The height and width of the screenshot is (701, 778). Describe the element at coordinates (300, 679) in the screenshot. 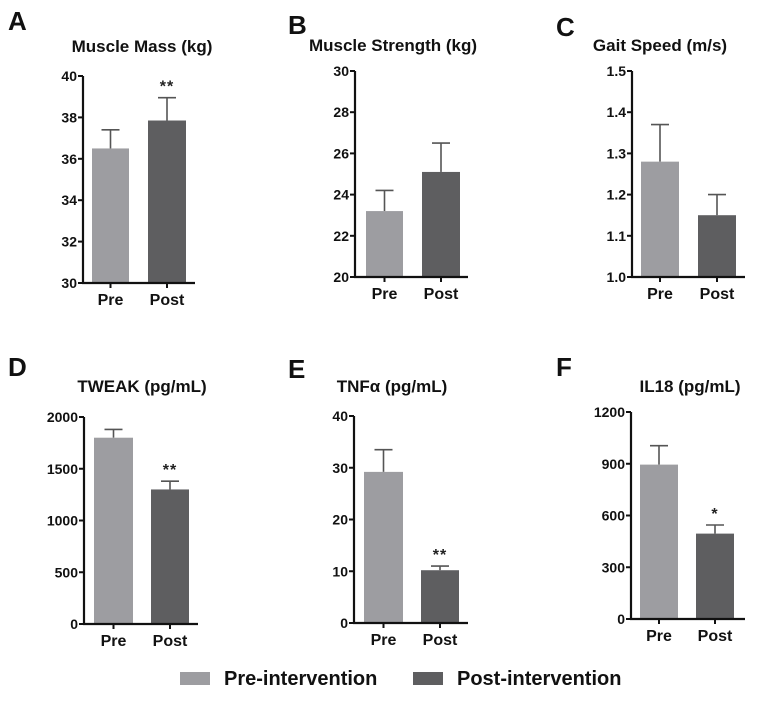

I see `legend-label-pre: Pre-intervention` at that location.